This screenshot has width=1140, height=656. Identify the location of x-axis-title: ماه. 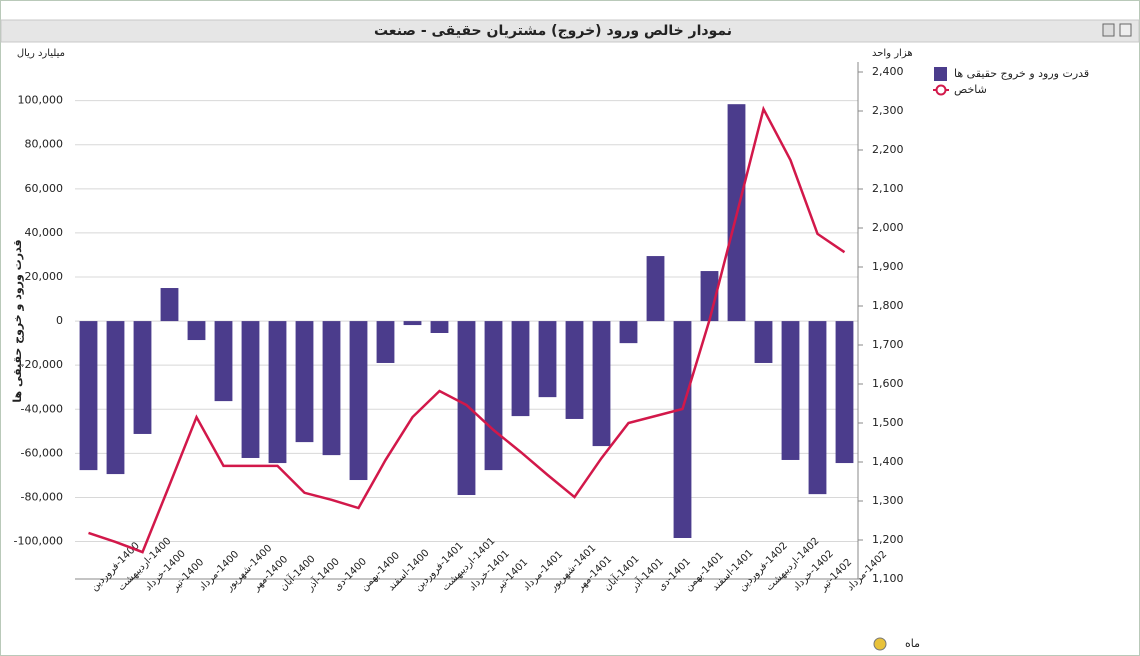
(912, 643).